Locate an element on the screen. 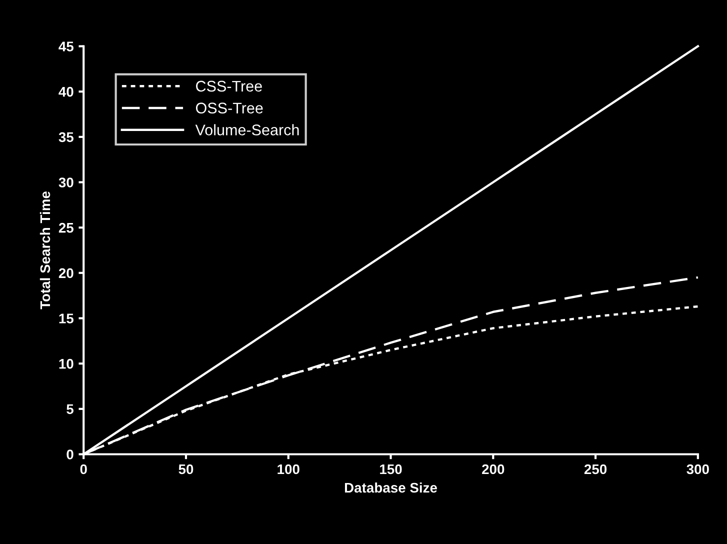 The image size is (727, 544). legend-label: CSS-Tree is located at coordinates (229, 86).